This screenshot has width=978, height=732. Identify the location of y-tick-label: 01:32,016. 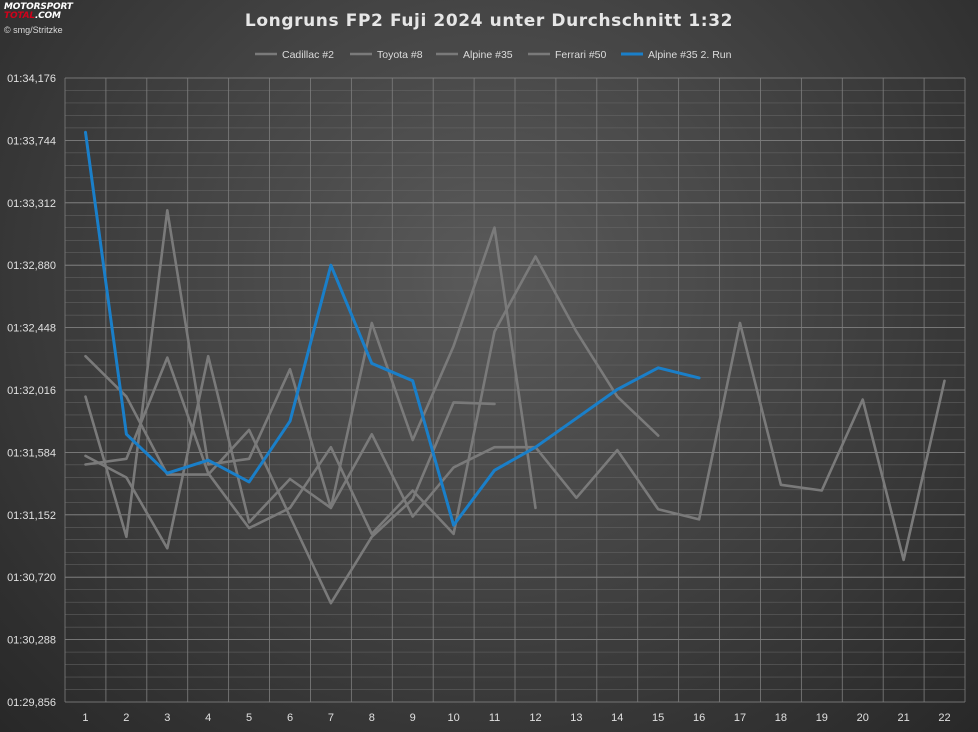
(31, 391).